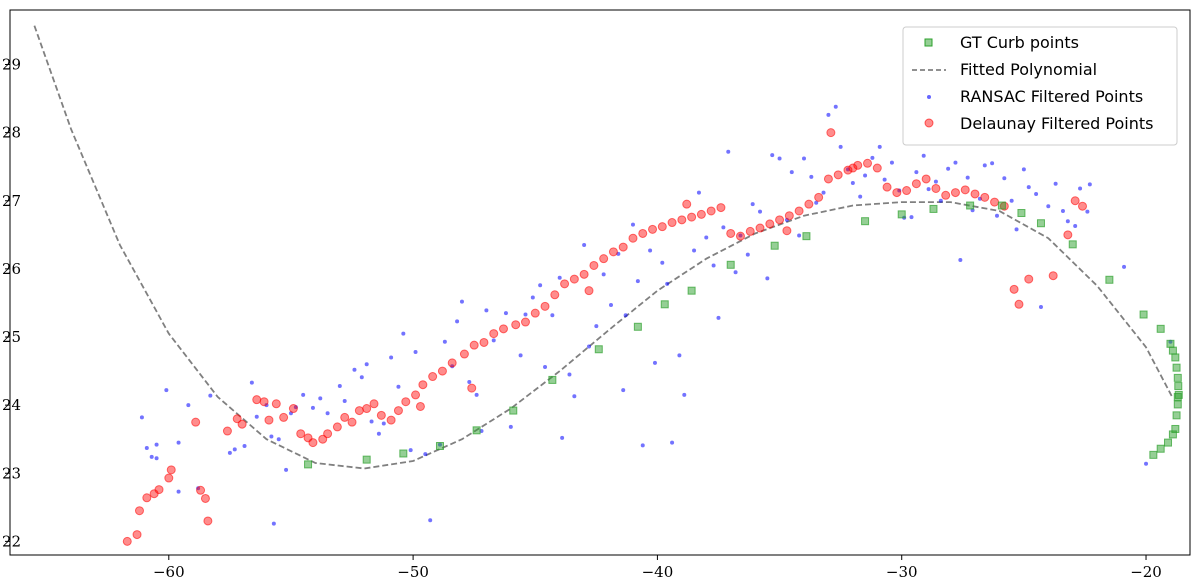 The width and height of the screenshot is (1196, 588). I want to click on y-tick-label: 22, so click(11, 541).